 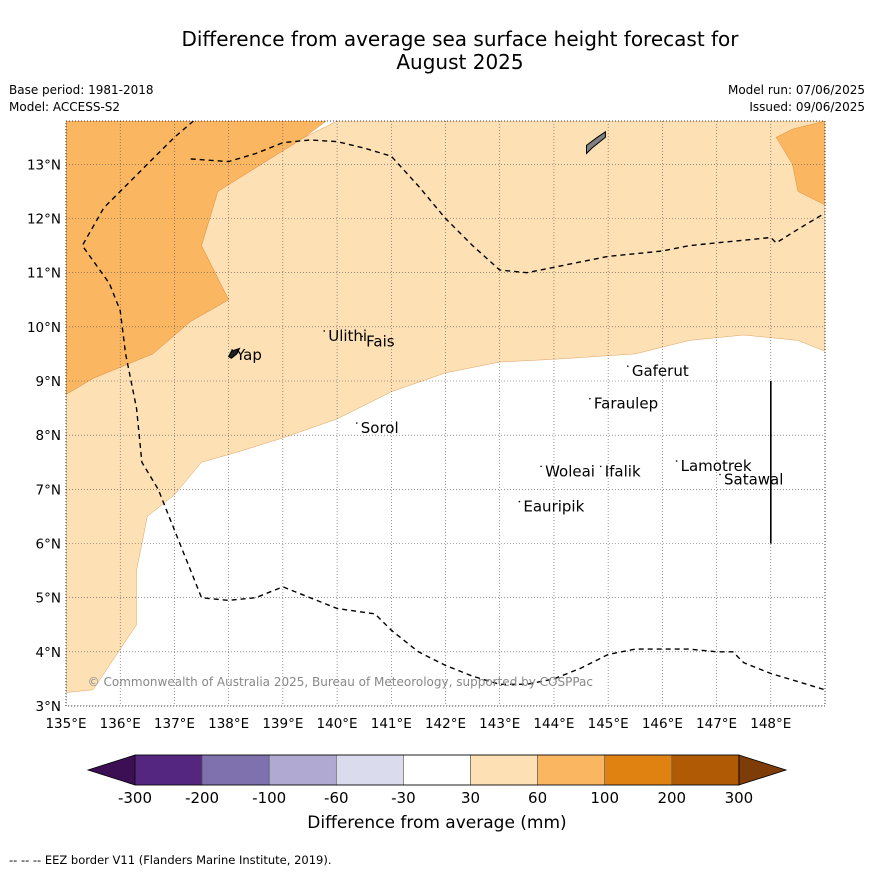 What do you see at coordinates (135, 798) in the screenshot?
I see `colorbar-tick-label: -300` at bounding box center [135, 798].